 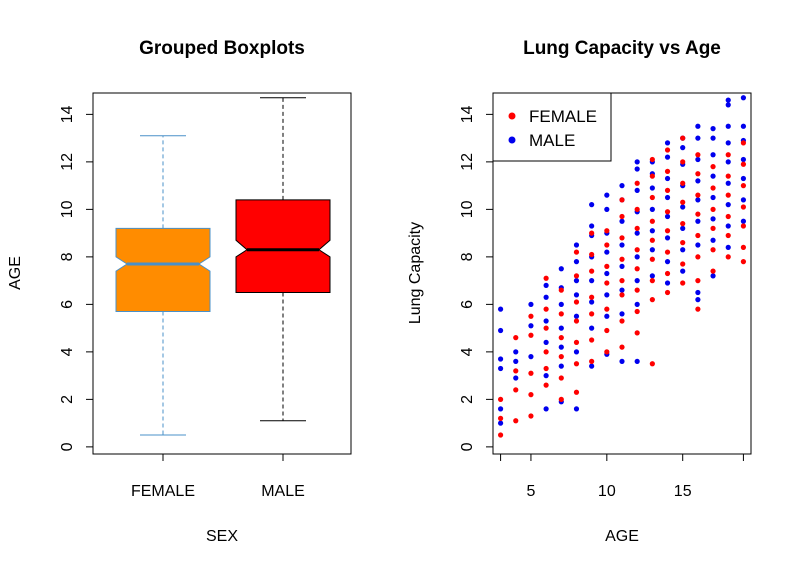 I want to click on y-tick-label: 8, so click(x=67, y=256).